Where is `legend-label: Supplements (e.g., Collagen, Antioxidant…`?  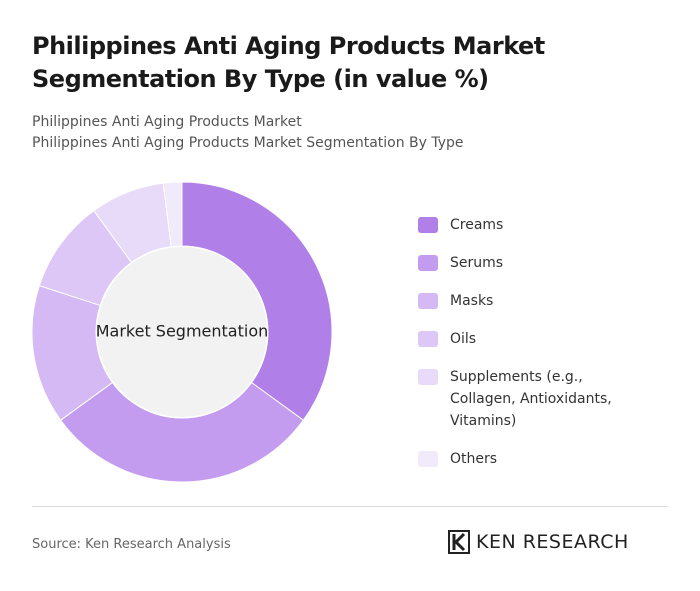
legend-label: Supplements (e.g., Collagen, Antioxidant… is located at coordinates (531, 399).